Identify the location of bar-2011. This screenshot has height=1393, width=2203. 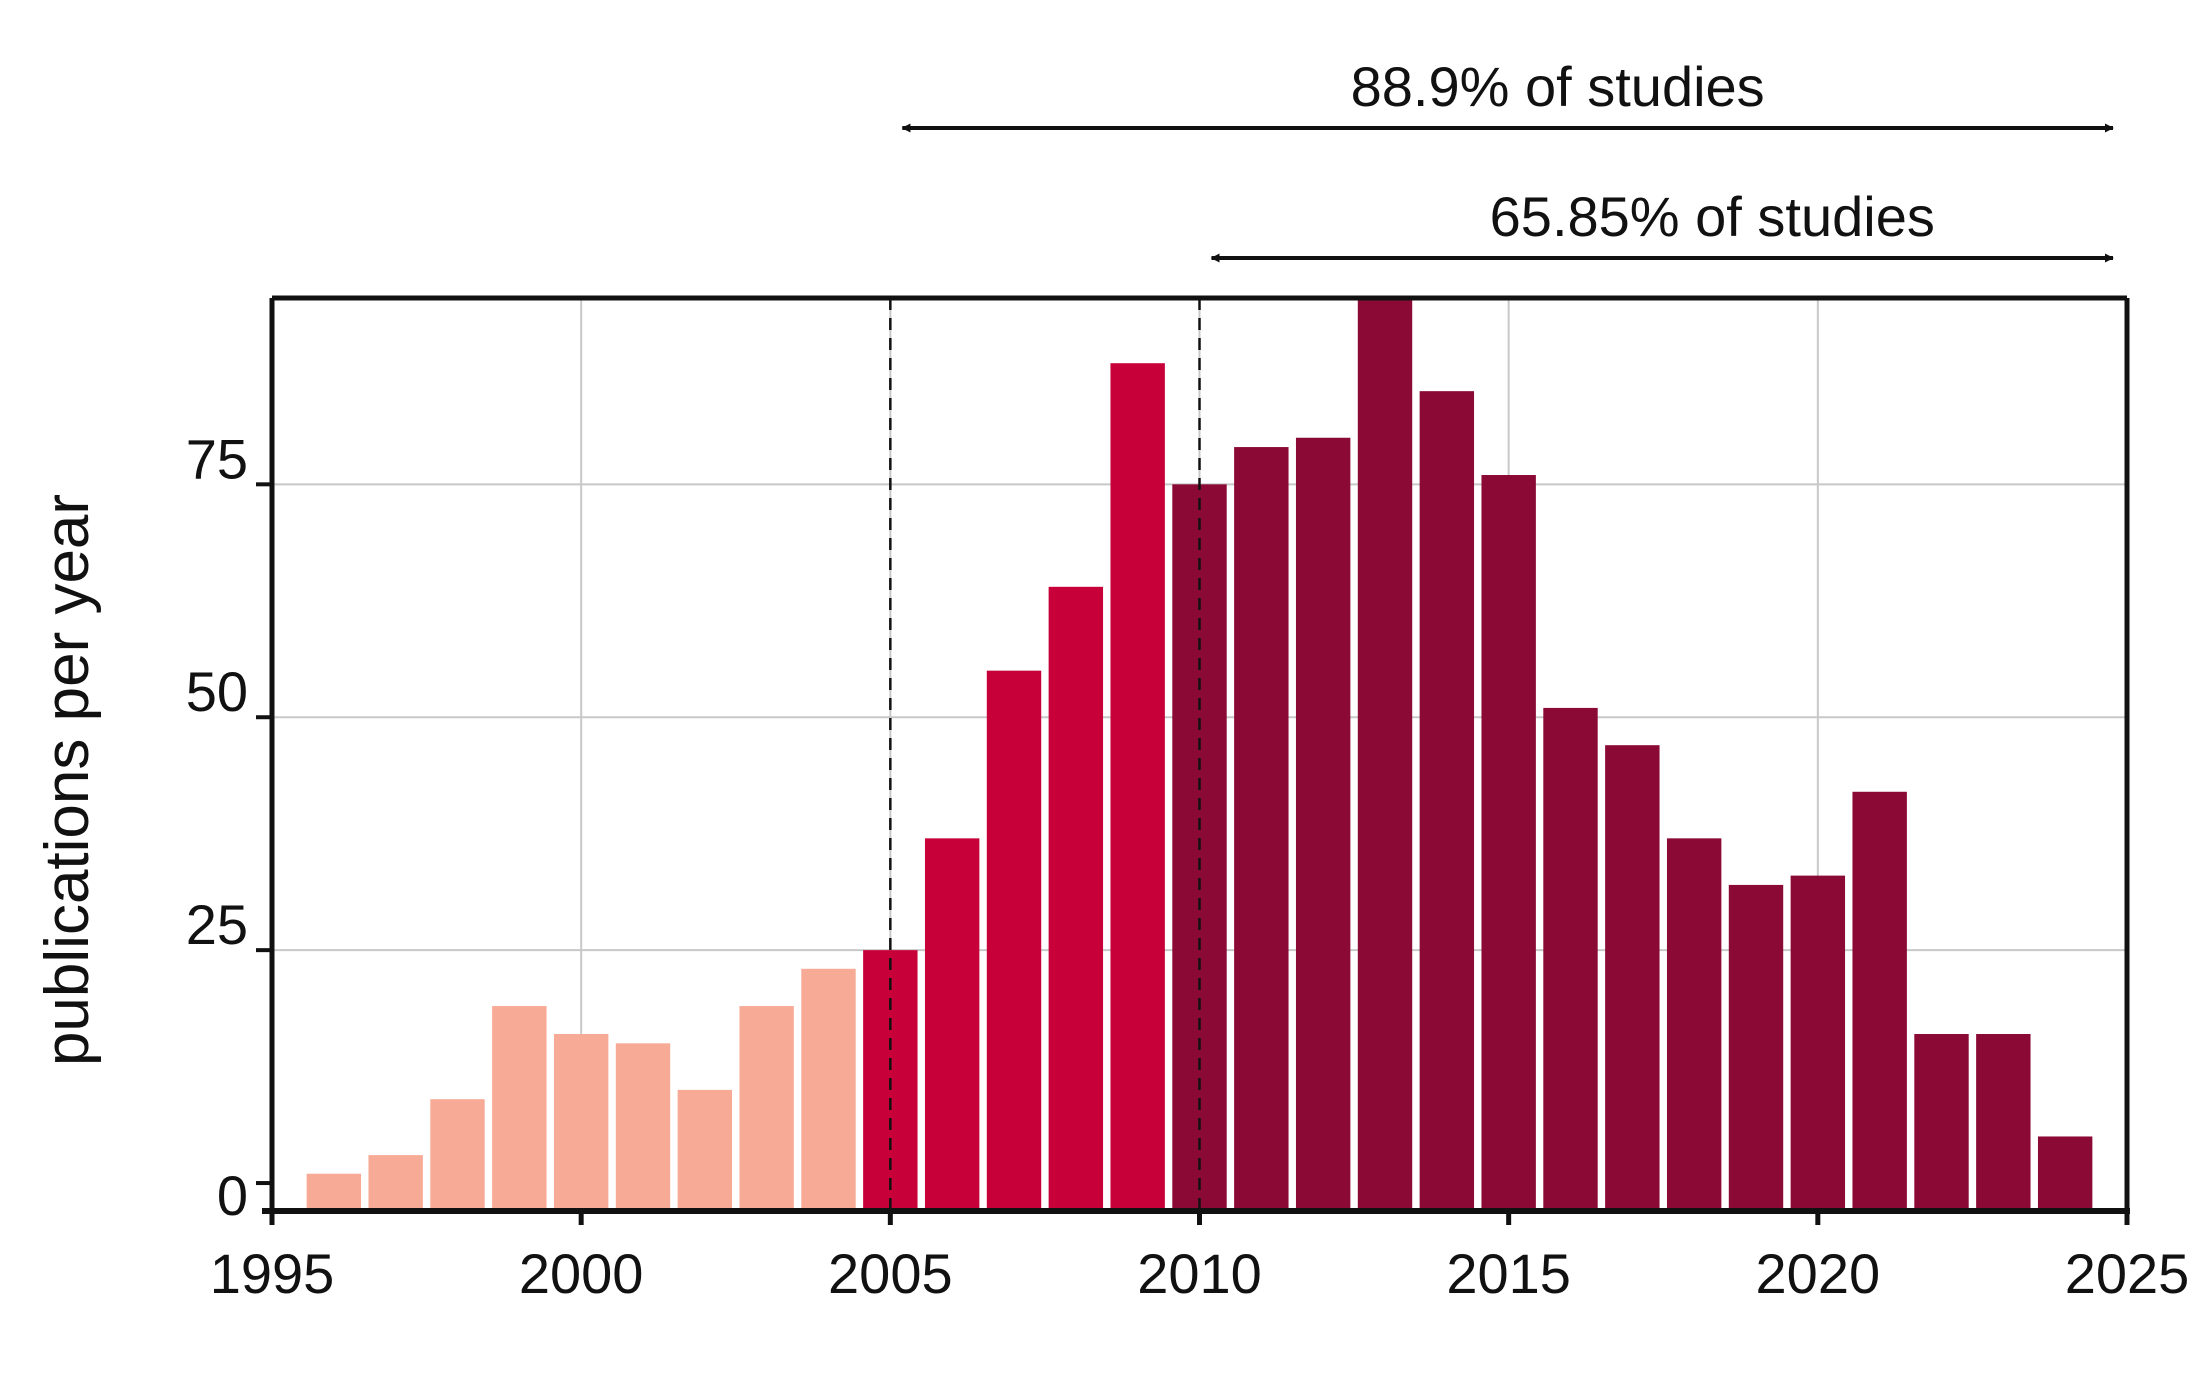
(1261, 829).